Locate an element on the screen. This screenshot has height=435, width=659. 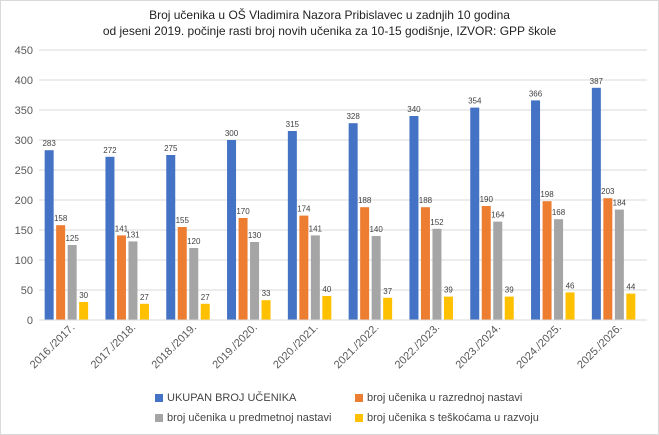
data-label: 27 is located at coordinates (144, 297).